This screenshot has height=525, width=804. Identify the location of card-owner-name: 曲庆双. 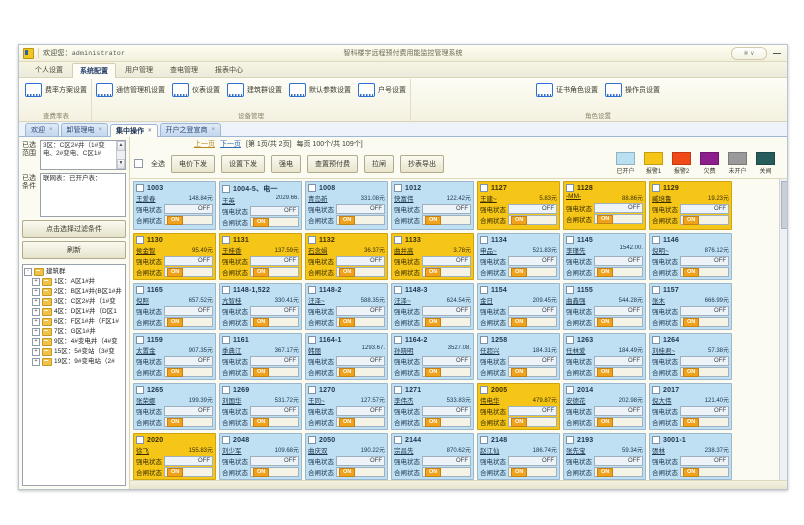
(318, 451).